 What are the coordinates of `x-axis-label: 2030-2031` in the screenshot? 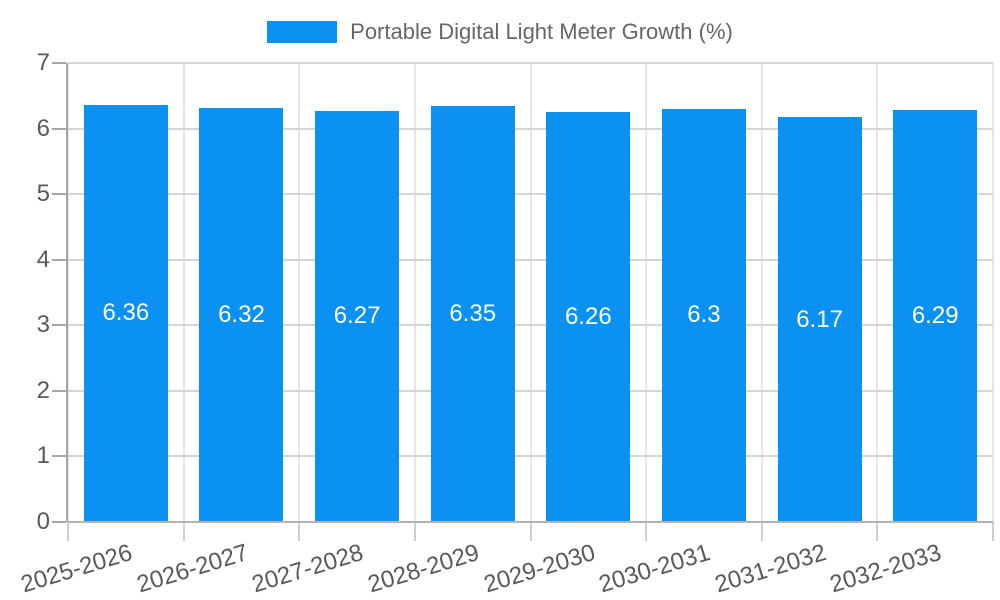 It's located at (654, 569).